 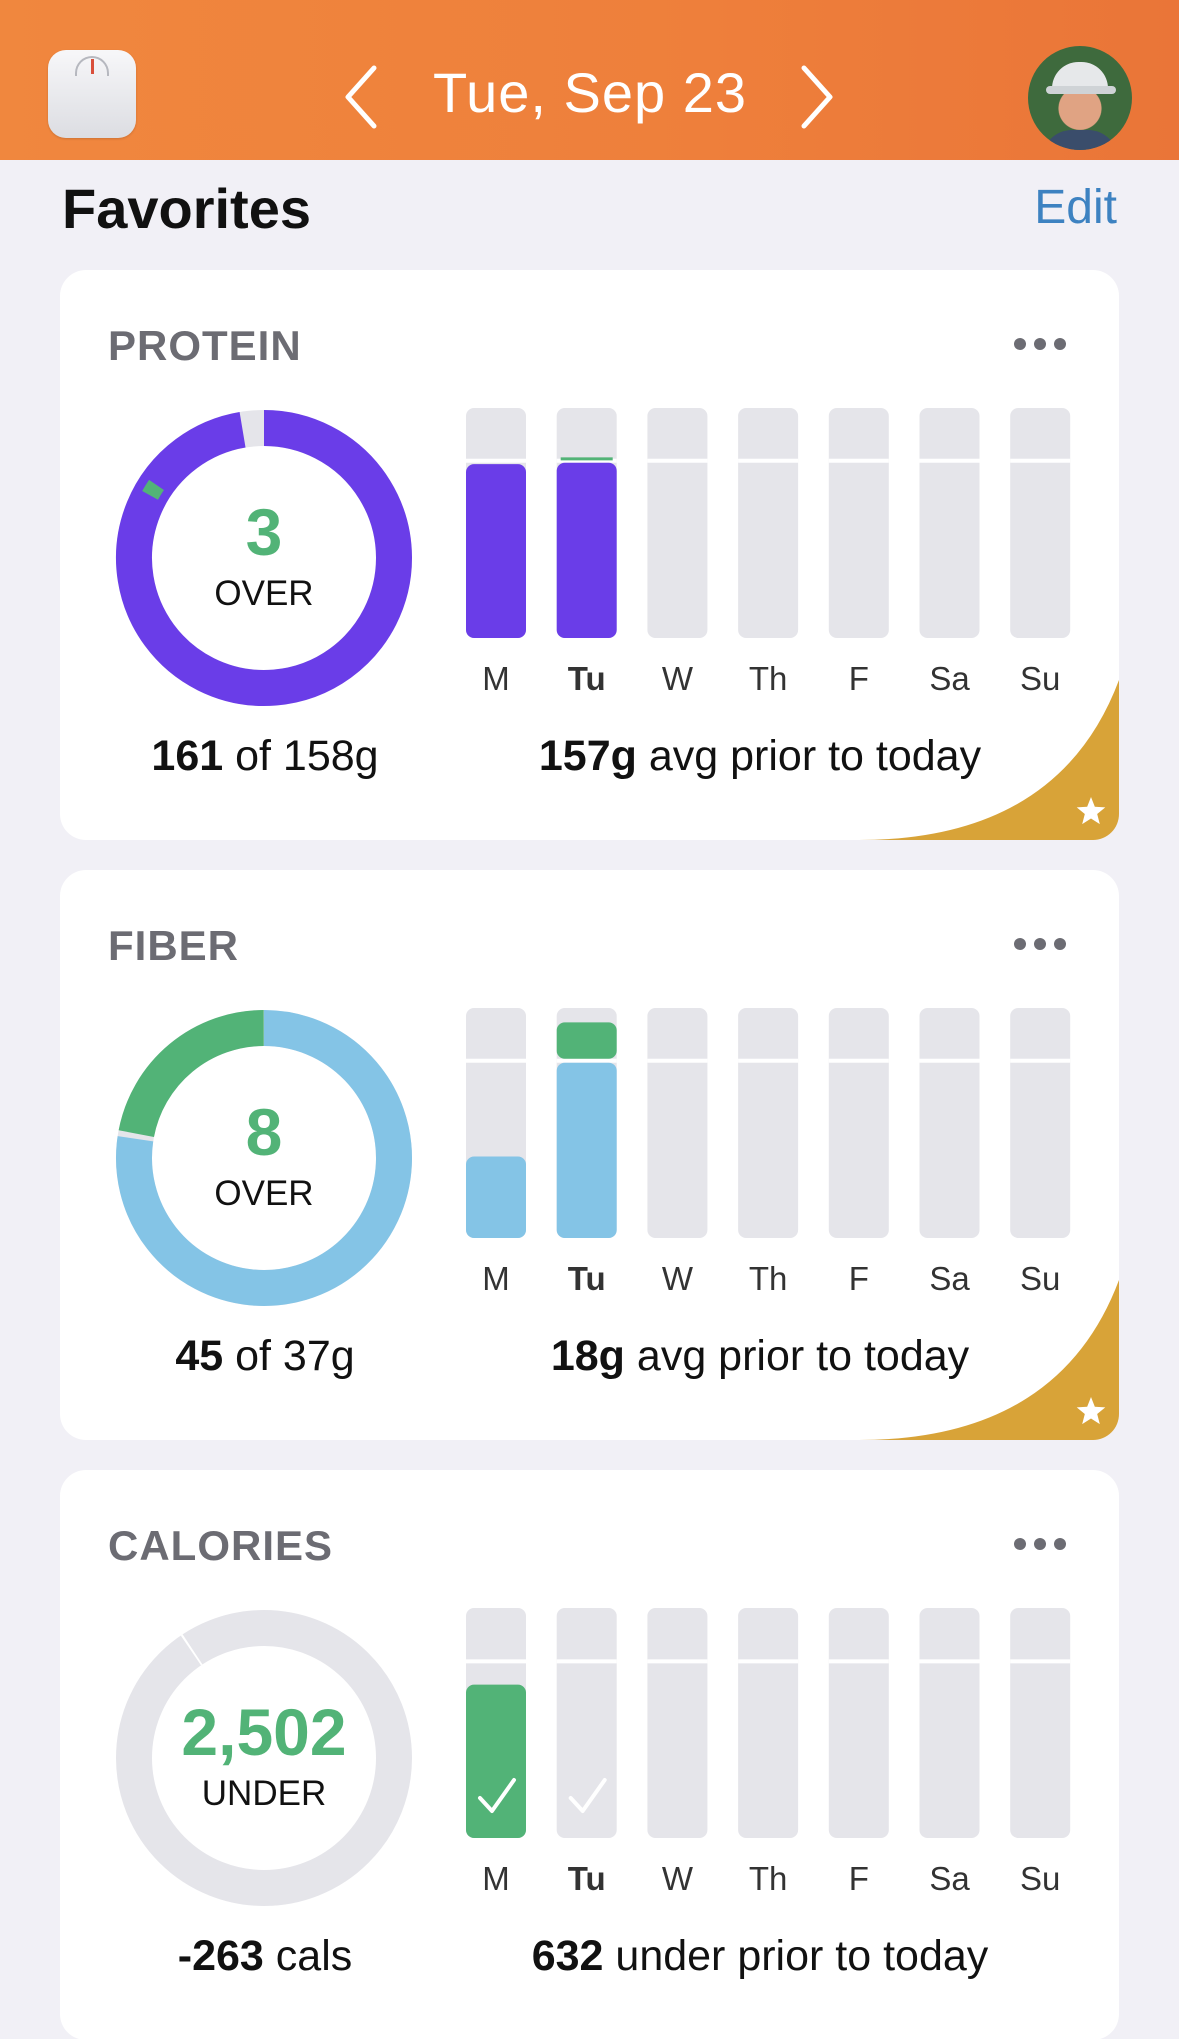 What do you see at coordinates (220, 1956) in the screenshot?
I see `daily-total-value: -263` at bounding box center [220, 1956].